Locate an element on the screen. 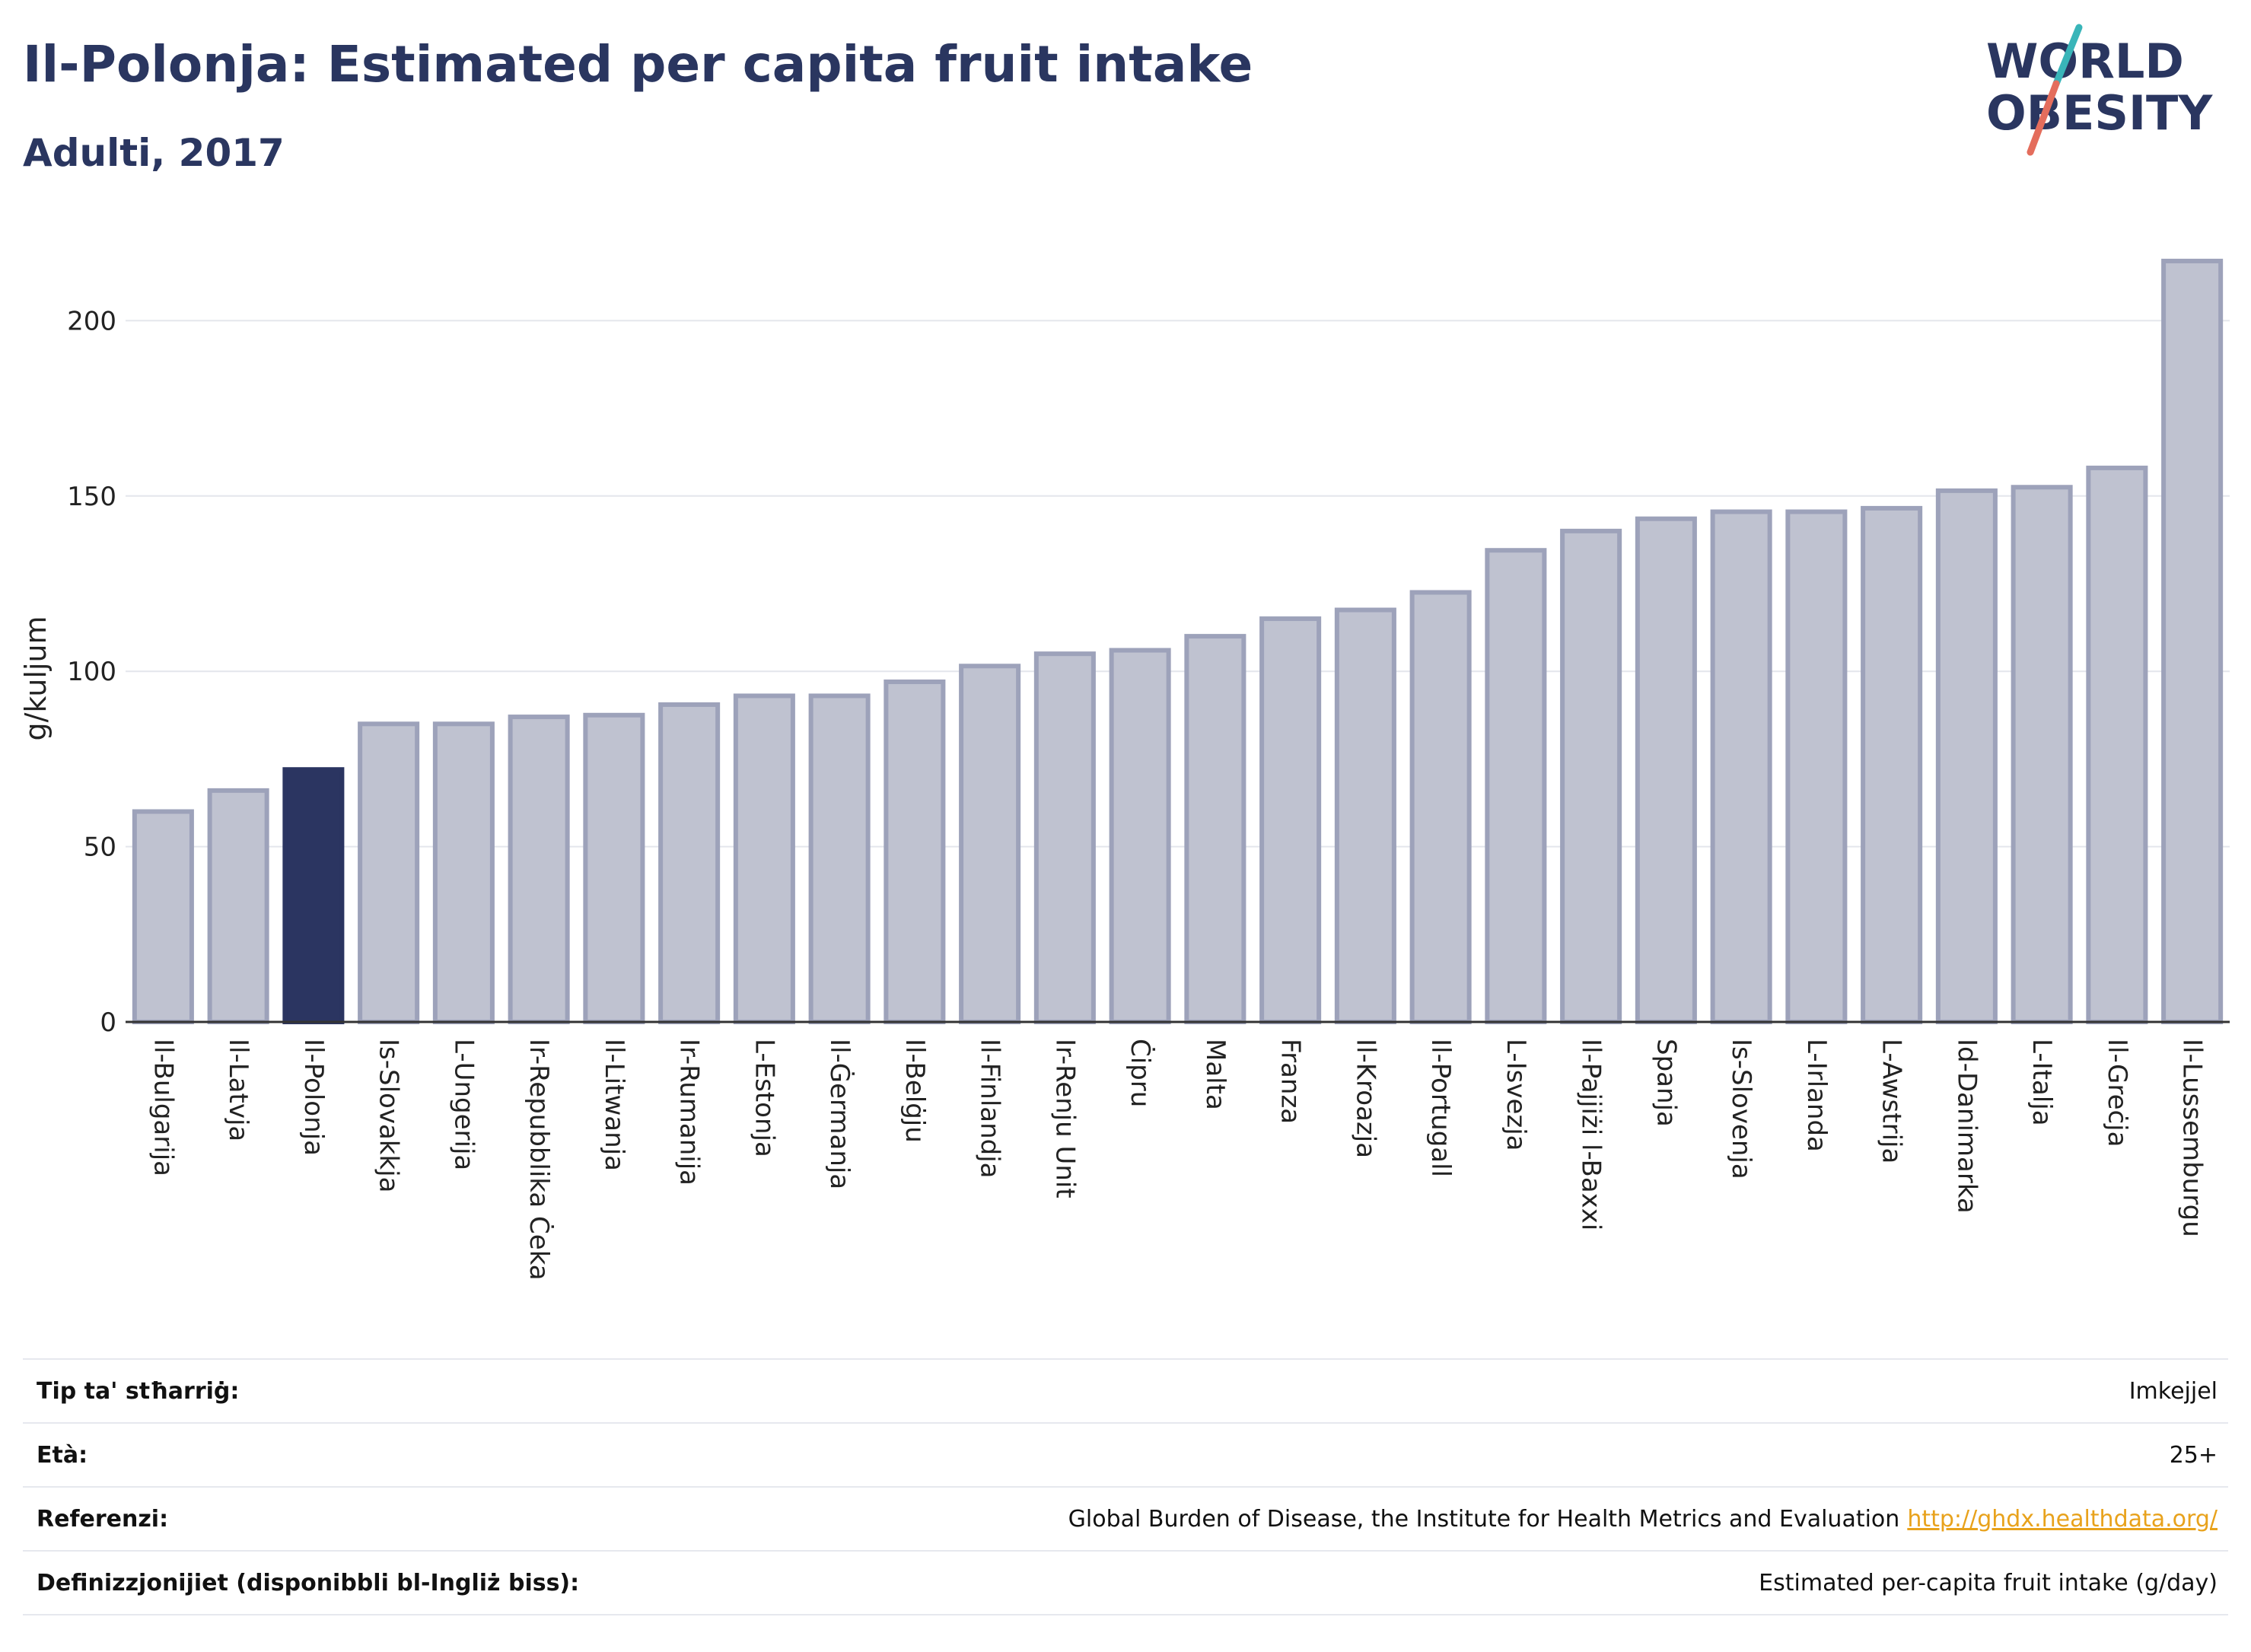 This screenshot has width=2251, height=1652. y-tick-label: 100 is located at coordinates (91, 672).